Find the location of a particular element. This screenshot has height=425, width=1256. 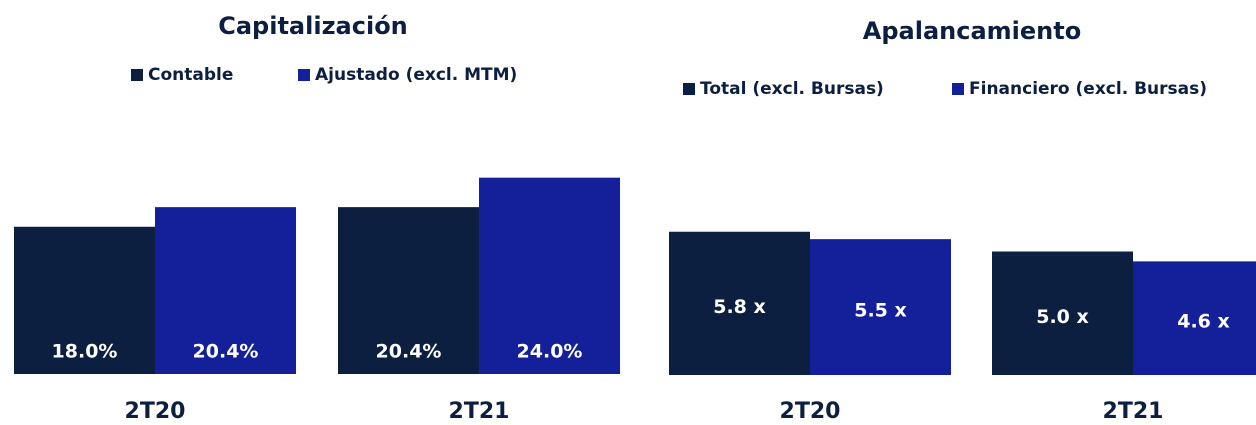

value-label: 18.0% is located at coordinates (85, 352).